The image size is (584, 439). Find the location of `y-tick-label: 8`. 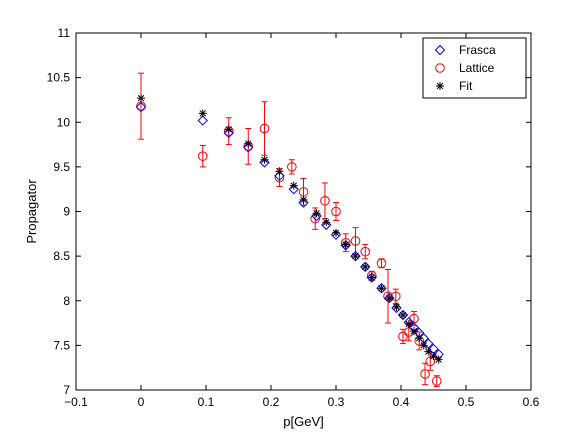

y-tick-label: 8 is located at coordinates (66, 301).